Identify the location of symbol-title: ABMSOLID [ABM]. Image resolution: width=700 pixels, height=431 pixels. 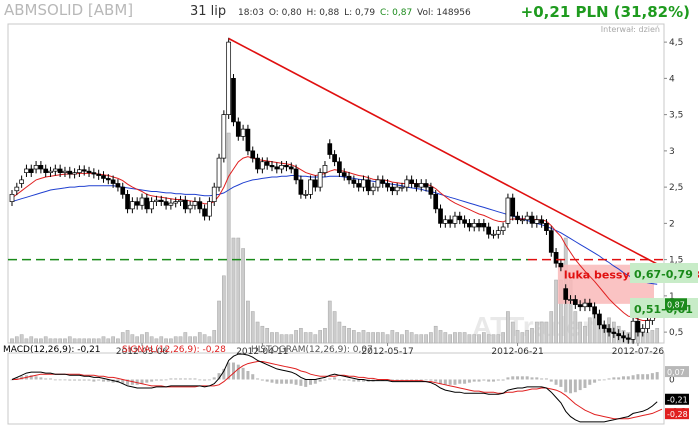
(69, 10).